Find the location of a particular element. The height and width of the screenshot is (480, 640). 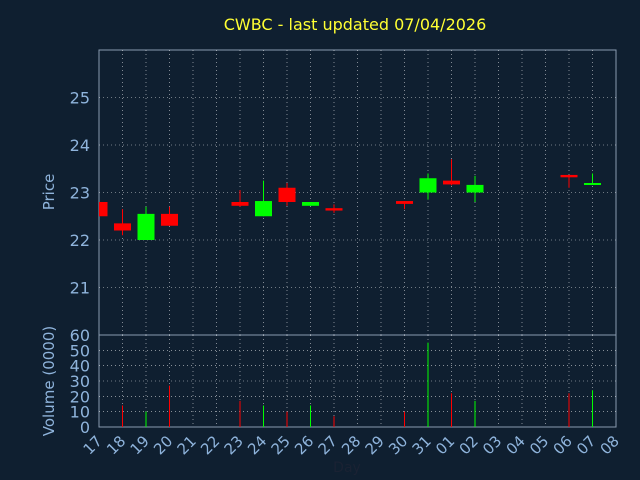

x-tick-label: 01 is located at coordinates (445, 445).